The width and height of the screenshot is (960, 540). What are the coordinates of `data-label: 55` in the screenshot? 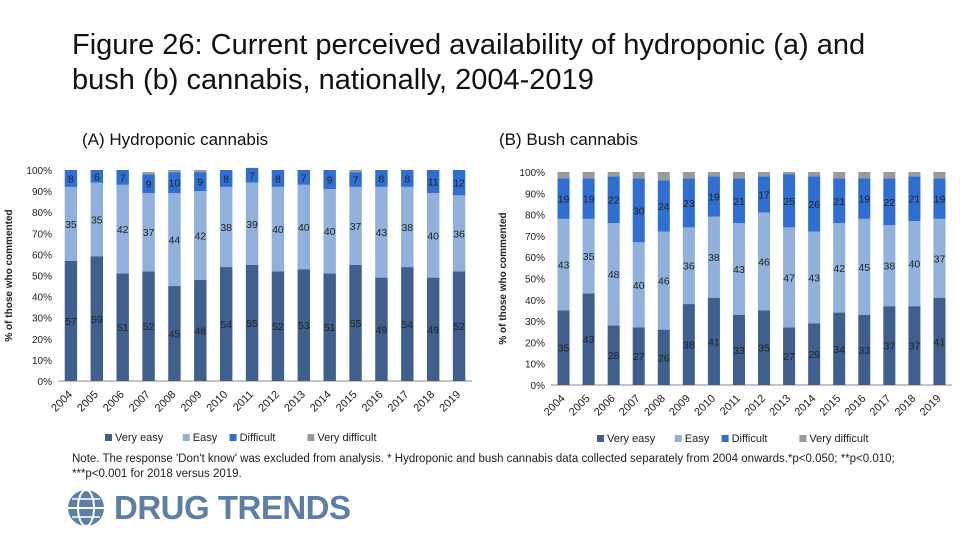 It's located at (356, 324).